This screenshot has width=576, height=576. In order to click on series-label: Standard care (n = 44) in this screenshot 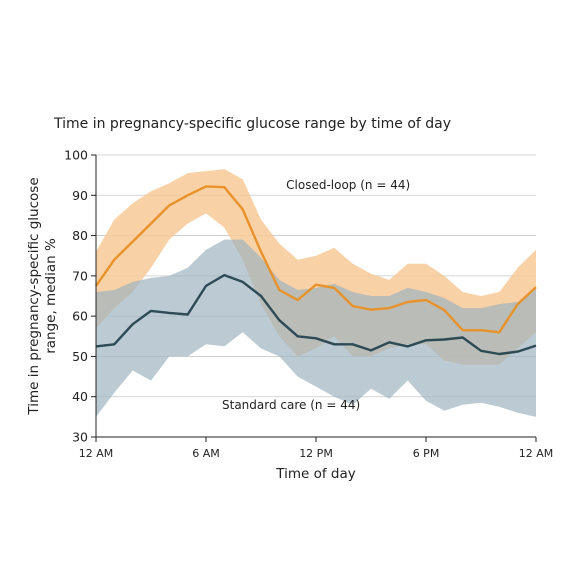, I will do `click(291, 405)`.